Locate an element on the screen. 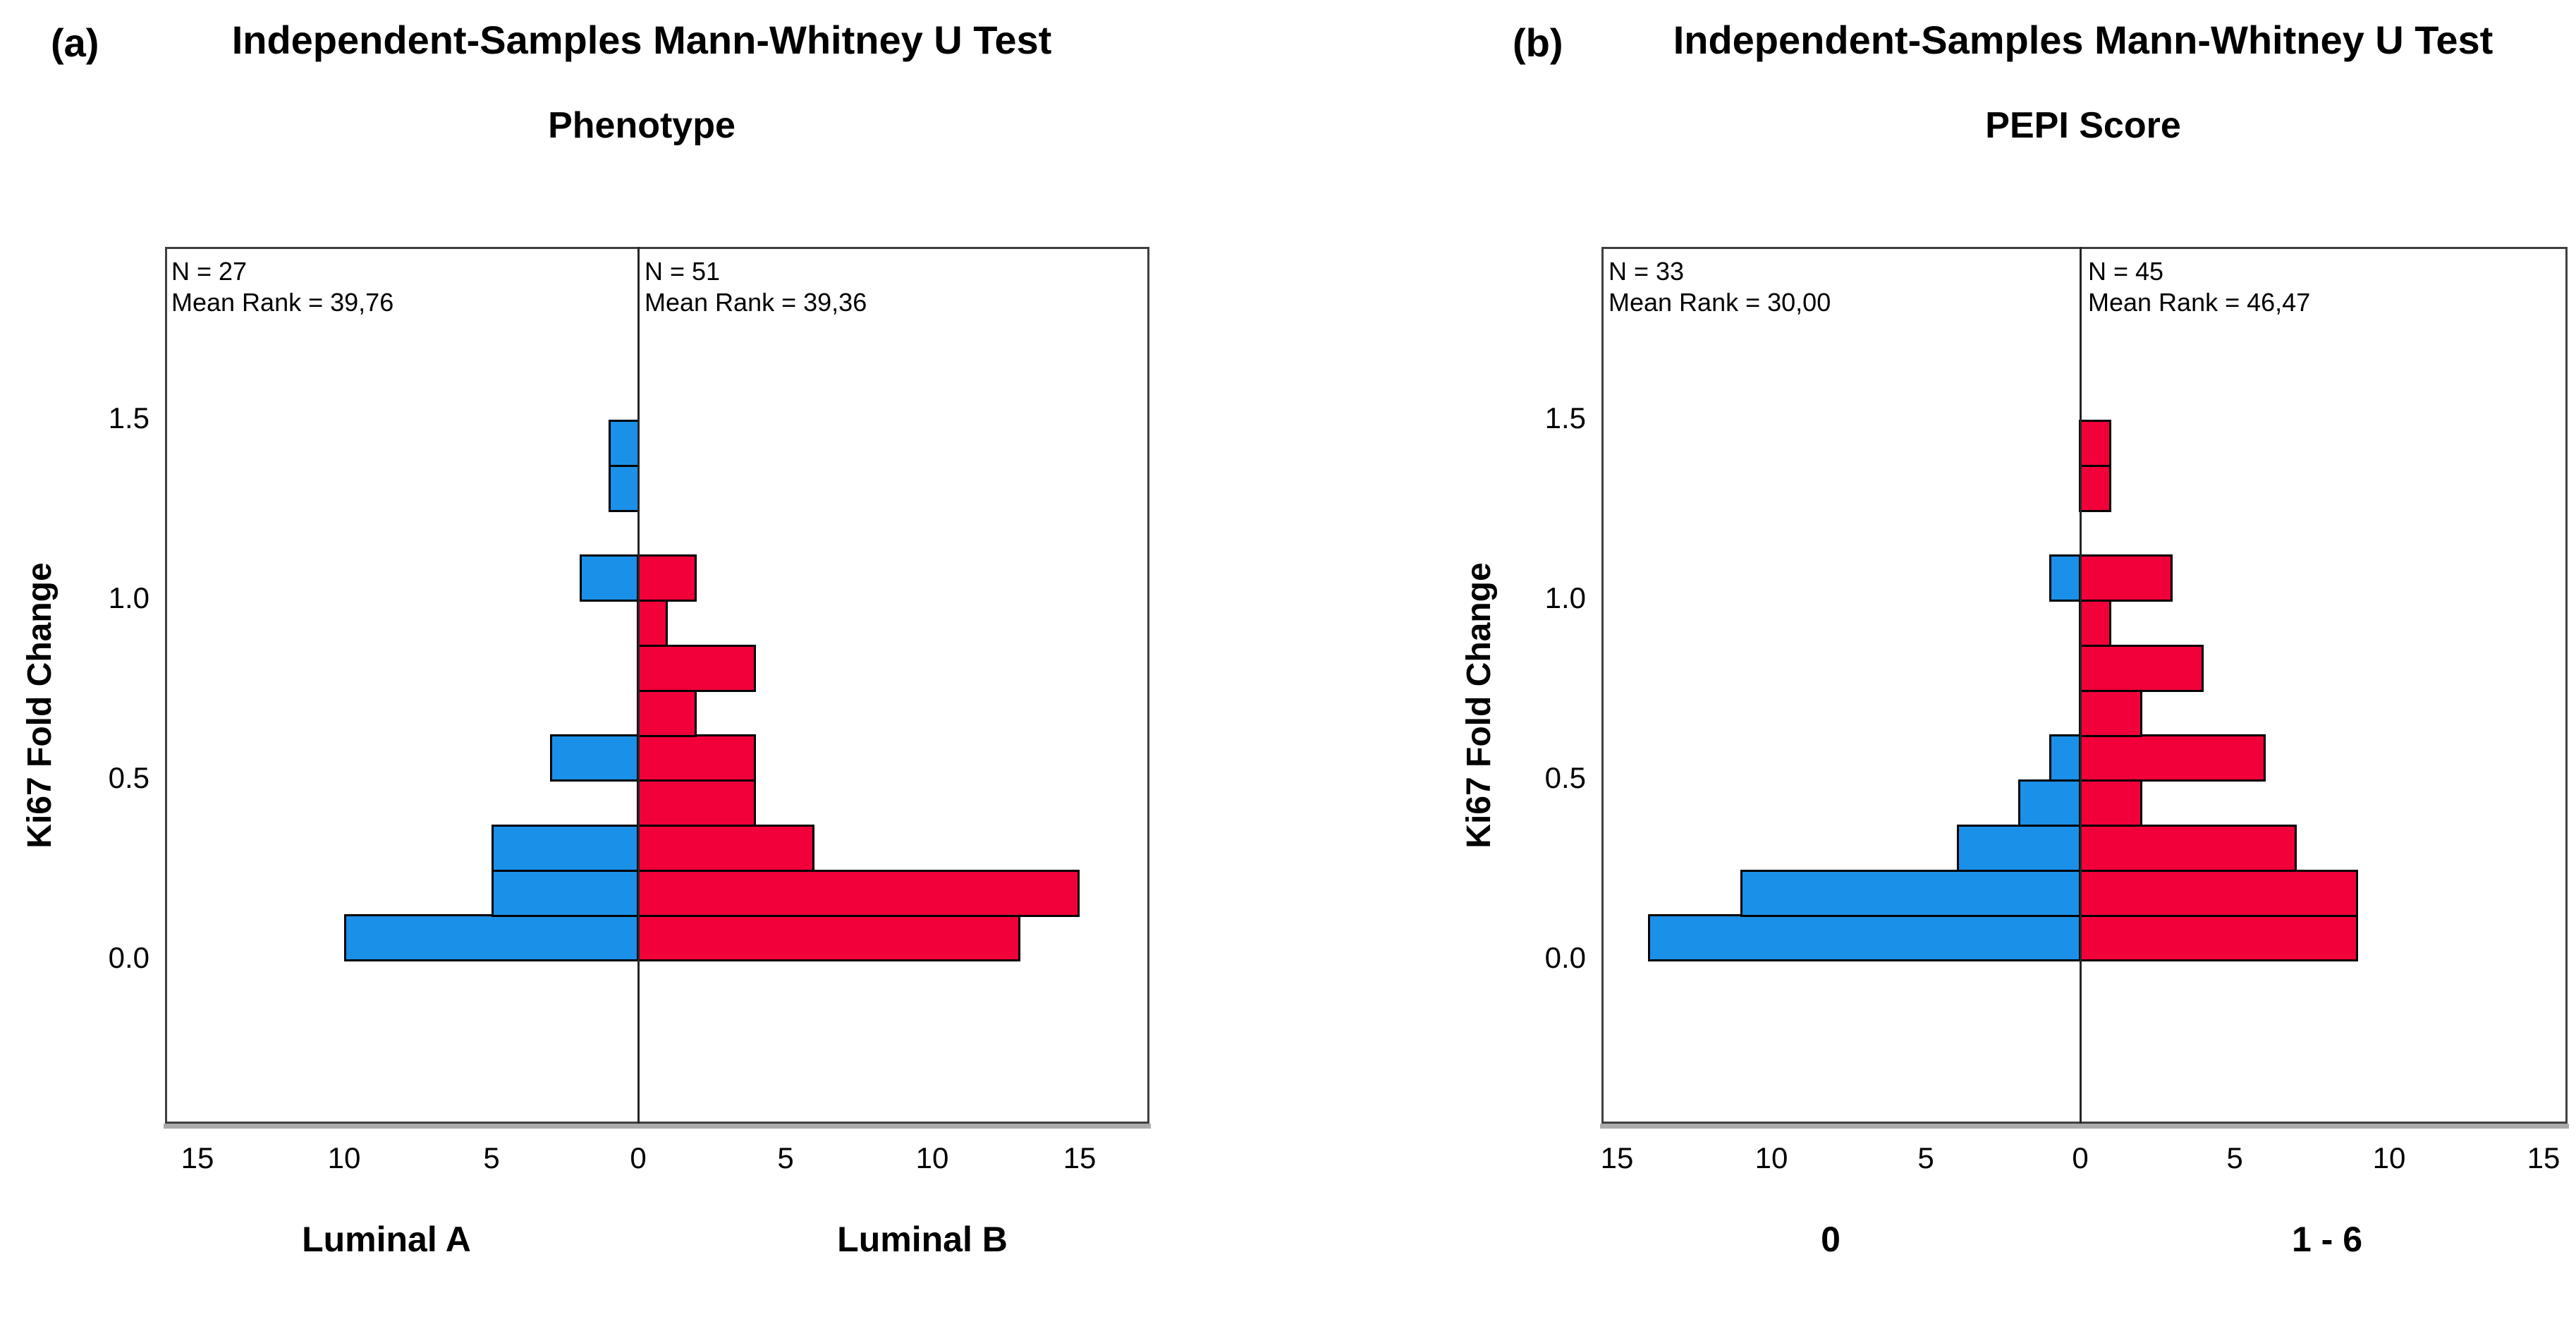 The image size is (2576, 1324). x-axis-baseline-b is located at coordinates (2085, 1126).